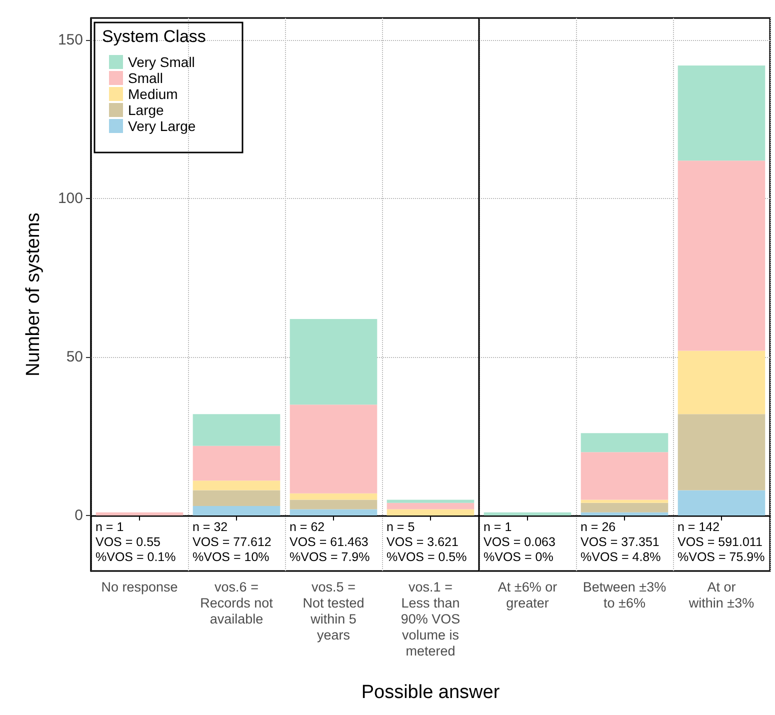 This screenshot has height=715, width=775. I want to click on annotation: n = 32 VOS = 77.612 %VOS = 10%, so click(232, 542).